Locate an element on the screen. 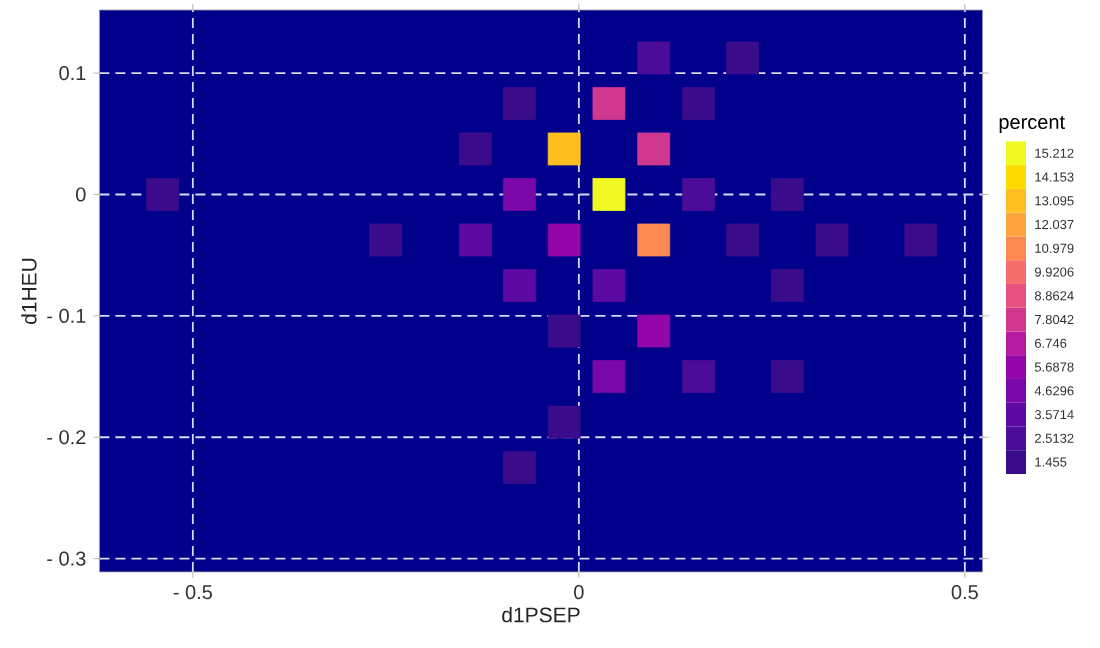  y-tick-label: - 0.2 is located at coordinates (66, 437).